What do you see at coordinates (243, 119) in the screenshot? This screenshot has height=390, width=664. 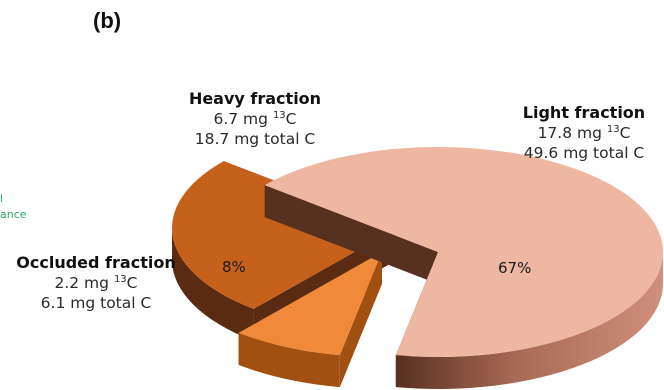 I see `heavy-13c-value: 6.7 mg` at bounding box center [243, 119].